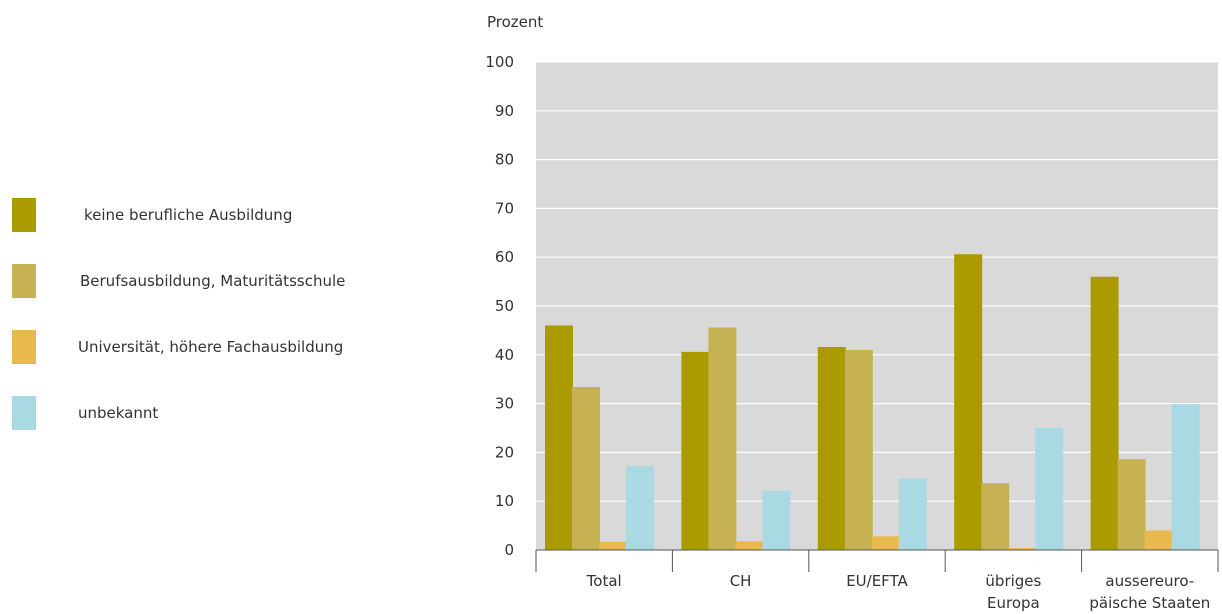 The height and width of the screenshot is (614, 1222). Describe the element at coordinates (504, 160) in the screenshot. I see `y-tick-label: 80` at that location.